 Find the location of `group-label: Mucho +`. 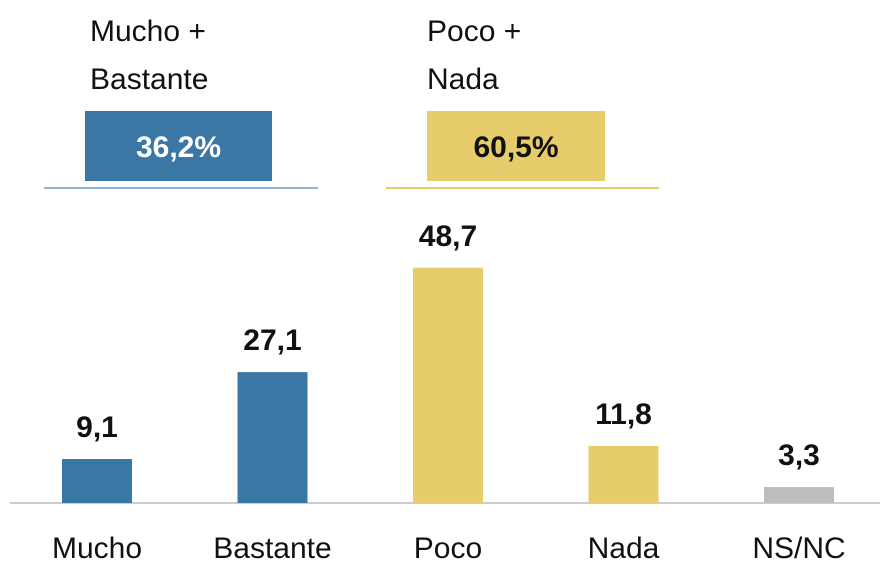

group-label: Mucho + is located at coordinates (148, 31).